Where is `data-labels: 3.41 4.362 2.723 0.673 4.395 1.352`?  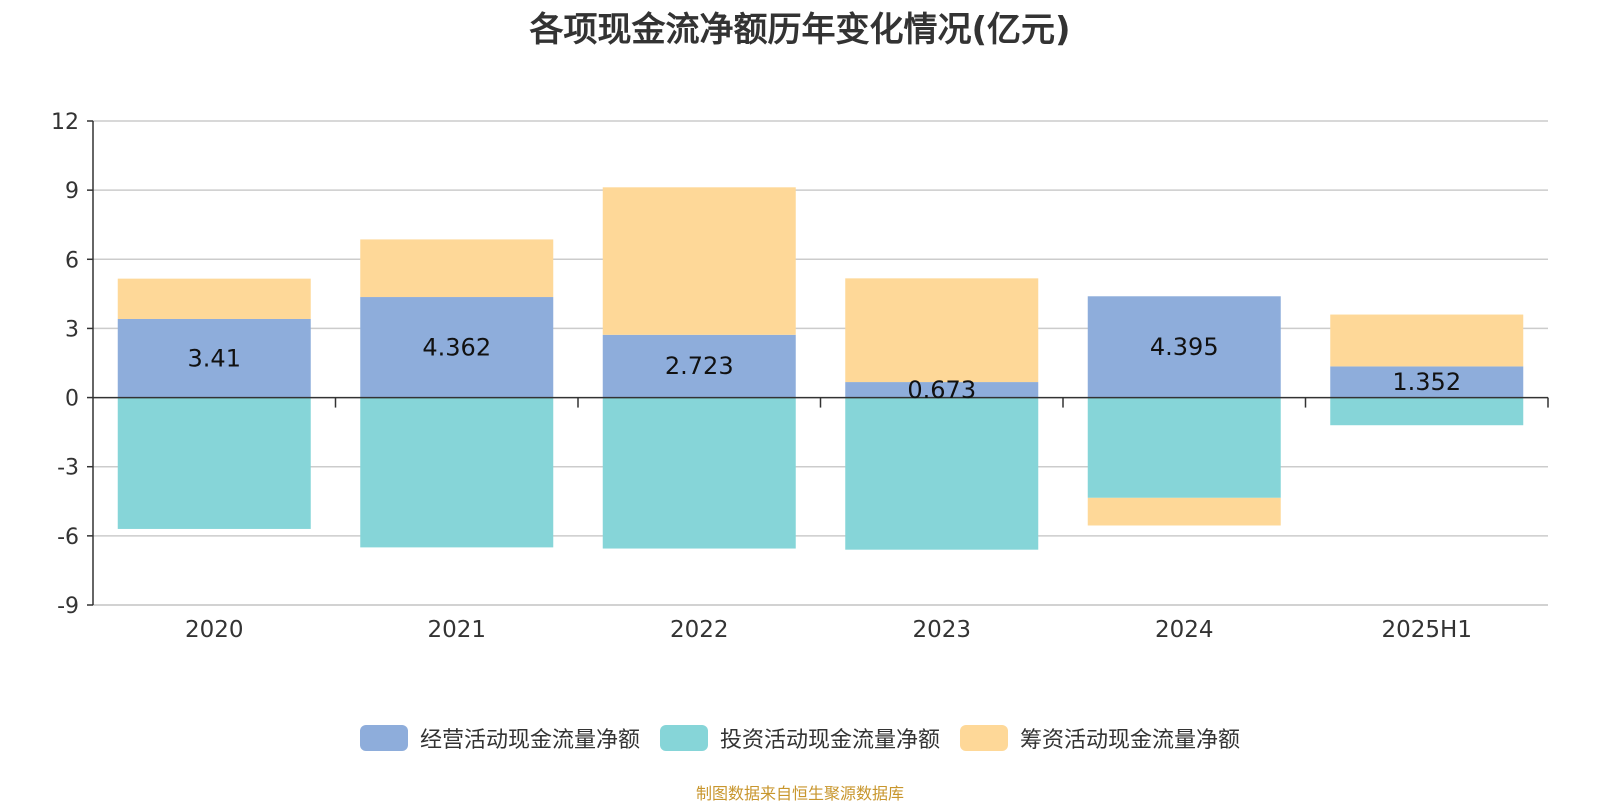
data-labels: 3.41 4.362 2.723 0.673 4.395 1.352 is located at coordinates (825, 368).